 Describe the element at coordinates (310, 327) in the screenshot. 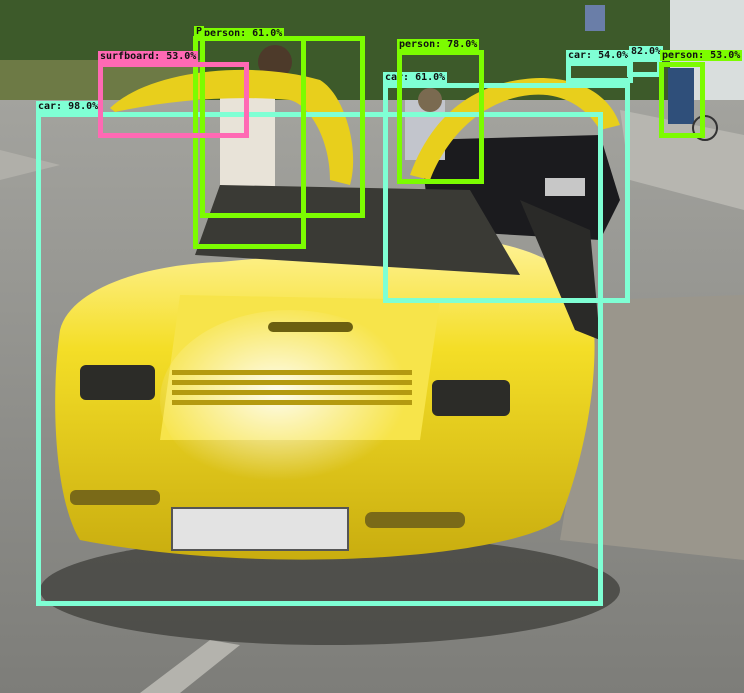

I see `hood-vent` at that location.